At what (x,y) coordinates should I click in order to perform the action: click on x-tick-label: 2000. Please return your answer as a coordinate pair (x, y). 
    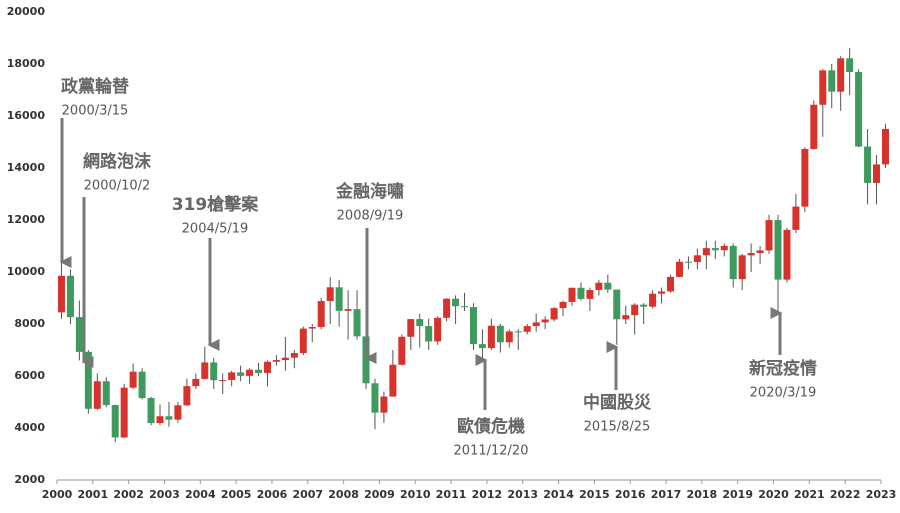
    Looking at the image, I should click on (57, 494).